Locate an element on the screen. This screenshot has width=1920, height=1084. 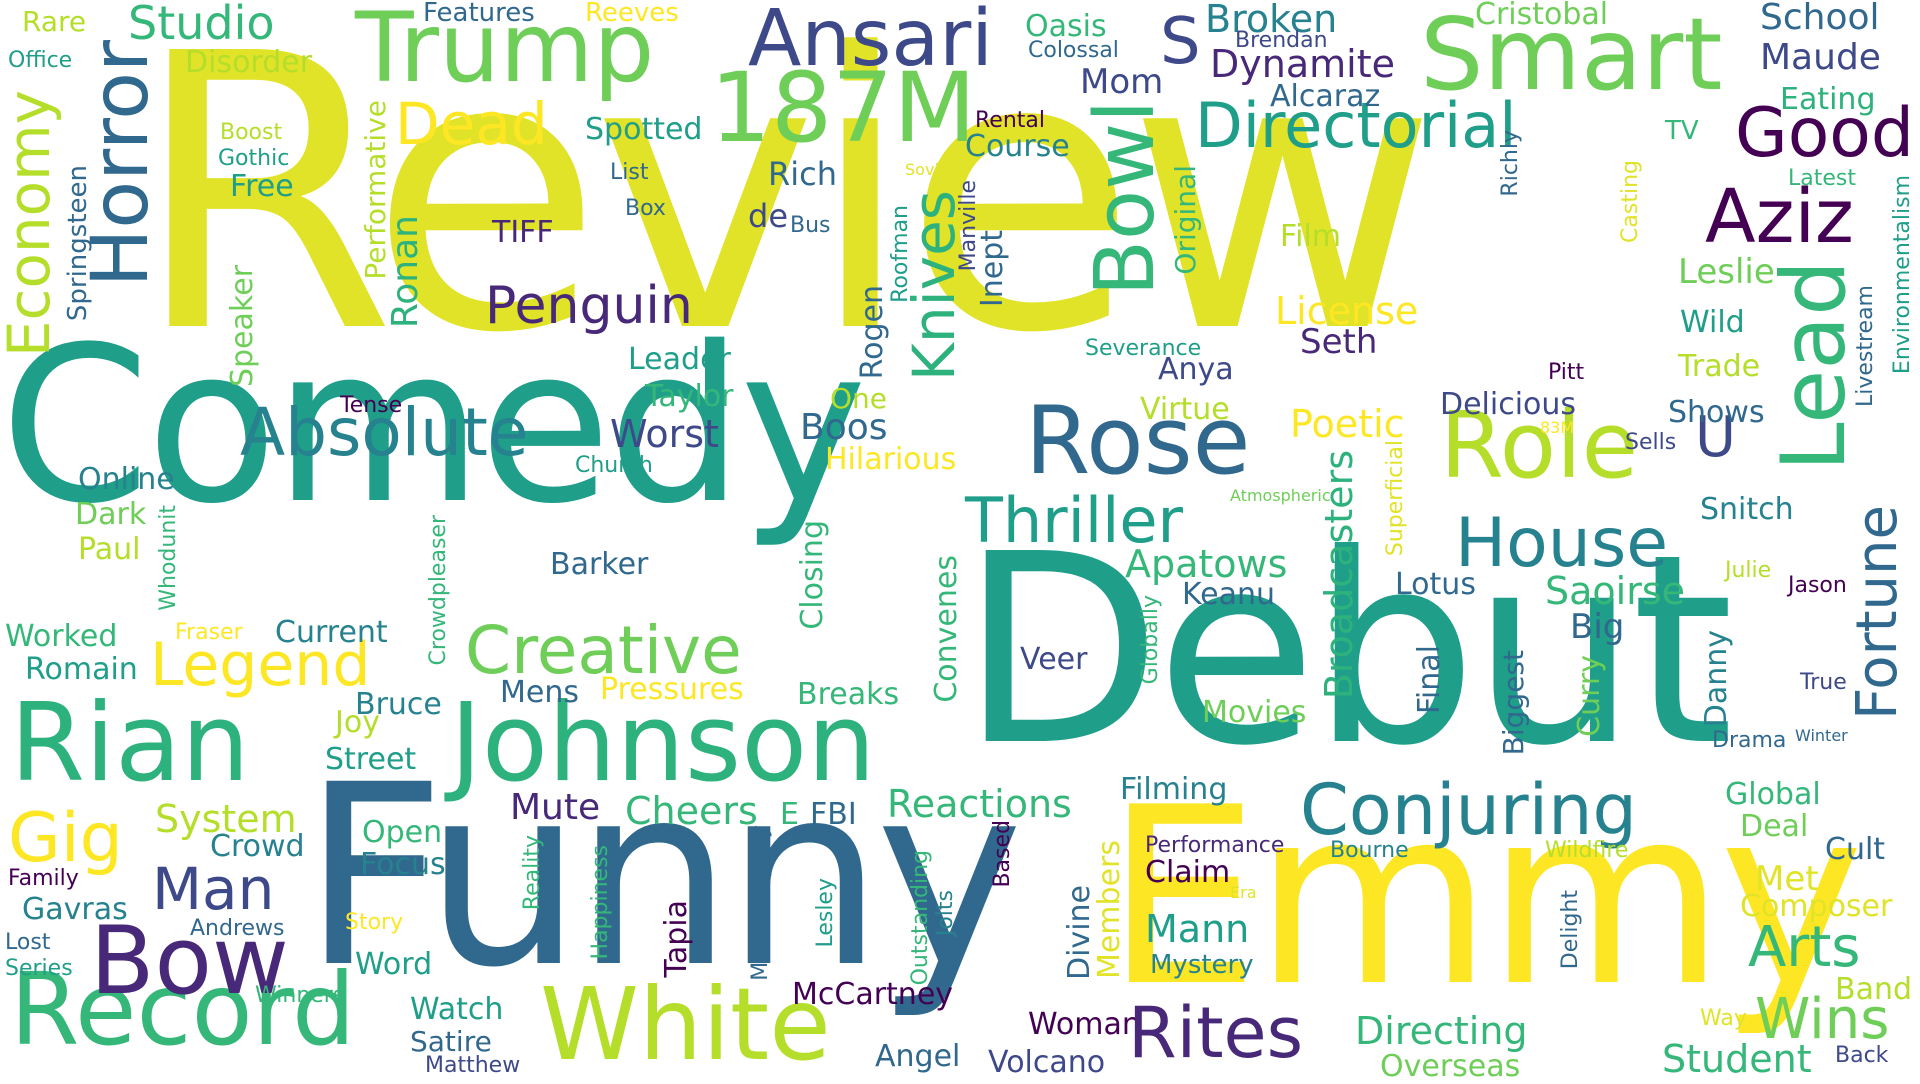
word-fbi: FBI is located at coordinates (833, 814).